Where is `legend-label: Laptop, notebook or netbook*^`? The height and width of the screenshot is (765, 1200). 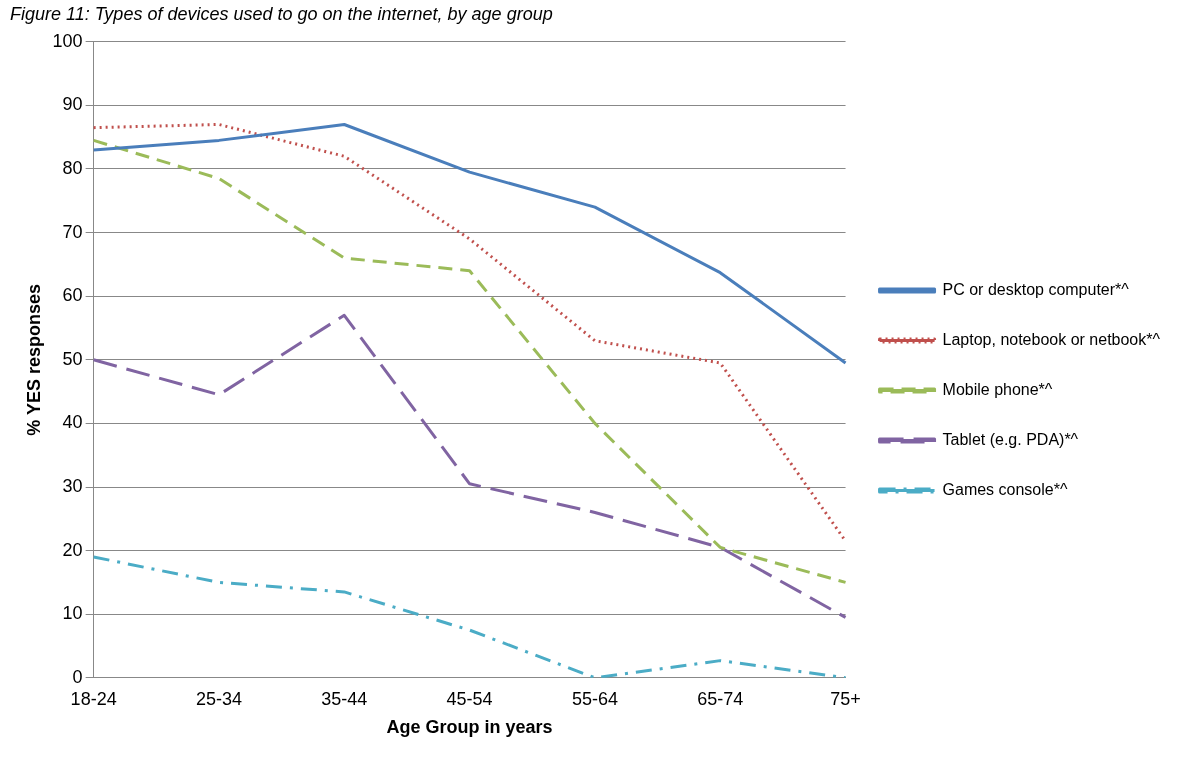 legend-label: Laptop, notebook or netbook*^ is located at coordinates (1051, 339).